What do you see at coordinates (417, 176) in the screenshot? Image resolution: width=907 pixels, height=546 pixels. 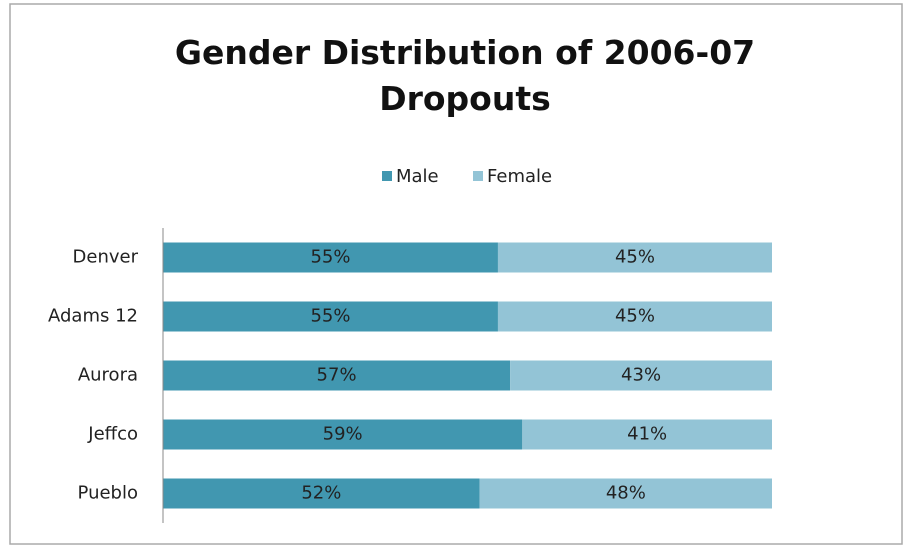 I see `legend-label: Male` at bounding box center [417, 176].